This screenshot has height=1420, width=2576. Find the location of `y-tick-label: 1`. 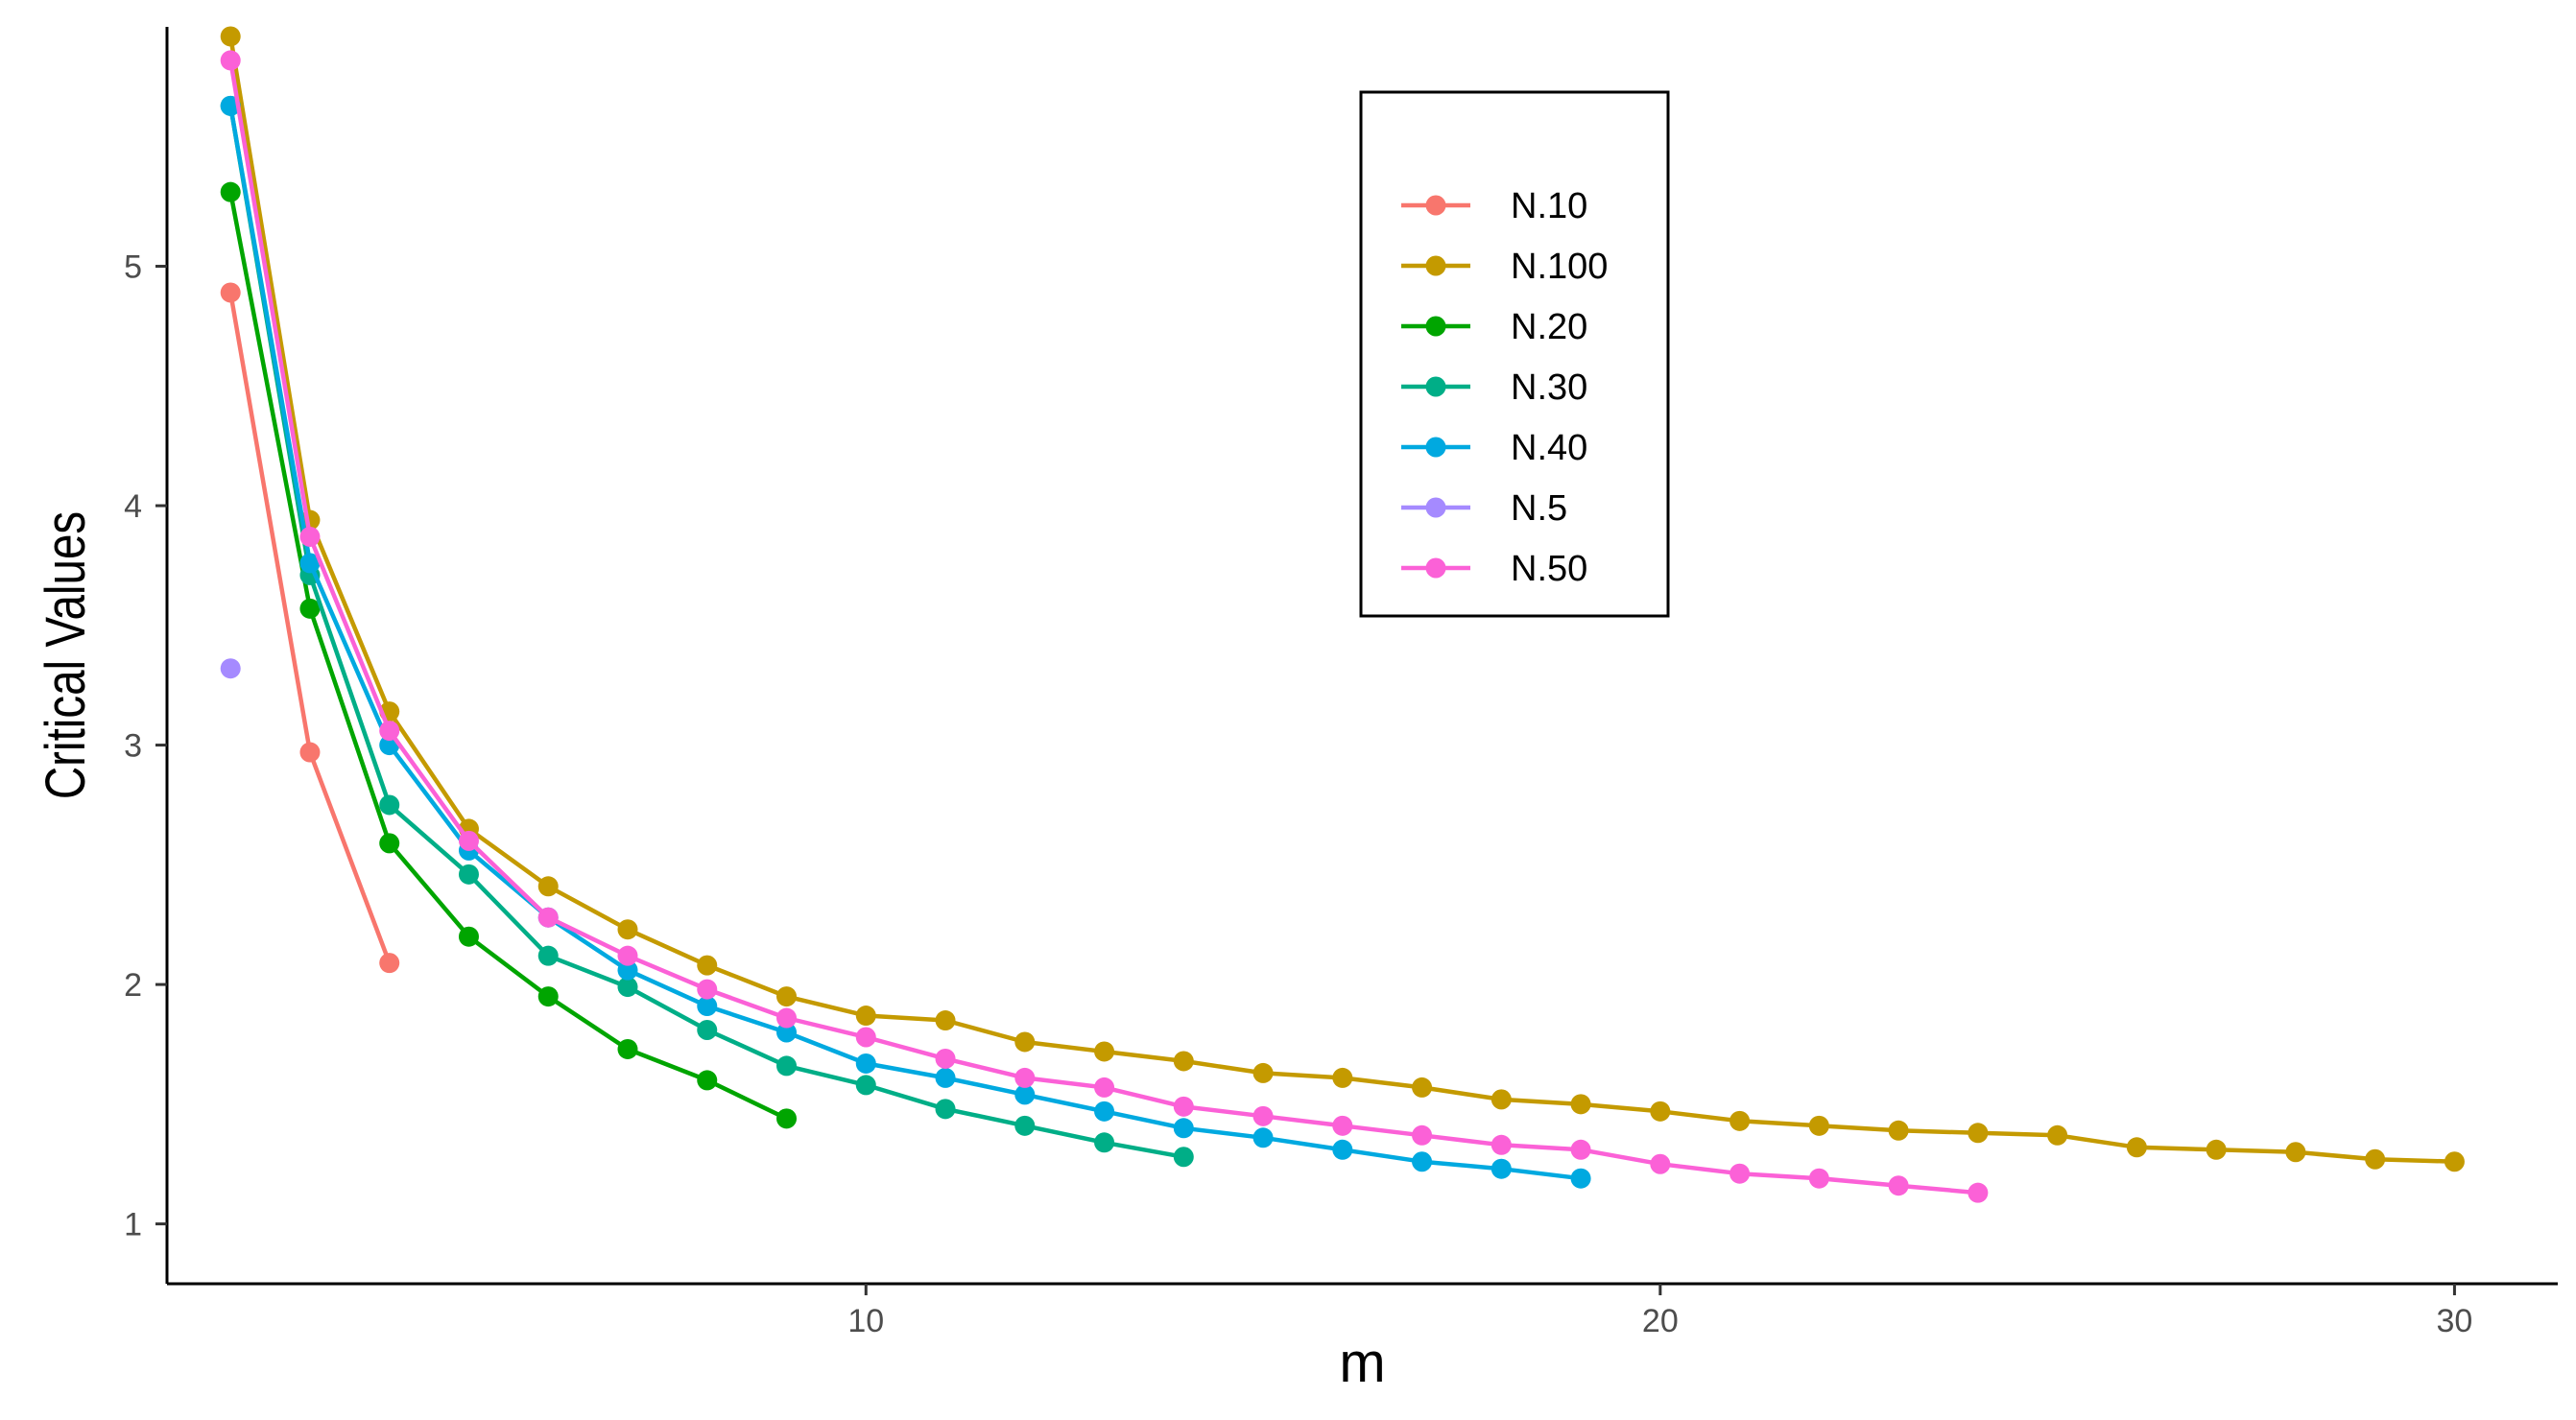

y-tick-label: 1 is located at coordinates (133, 1225).